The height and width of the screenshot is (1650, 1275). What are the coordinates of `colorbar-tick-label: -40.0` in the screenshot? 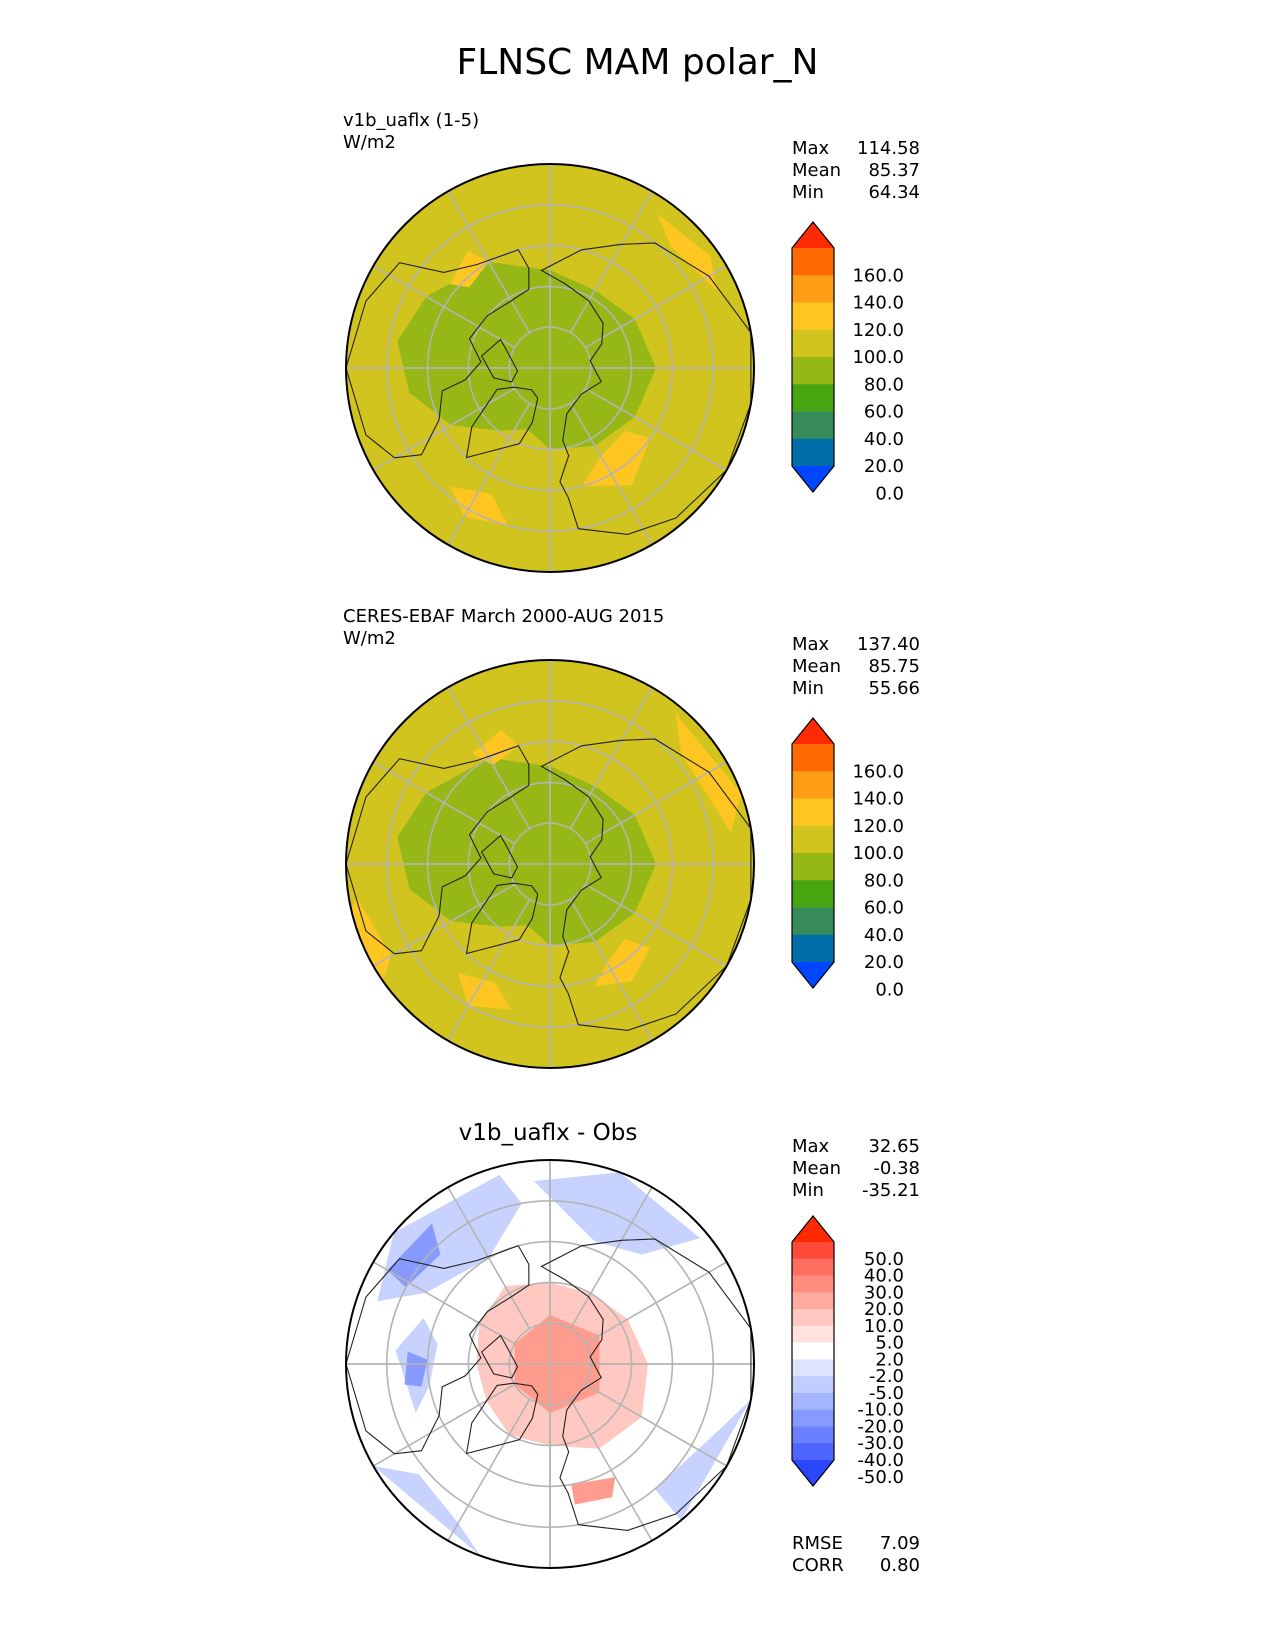 It's located at (880, 1460).